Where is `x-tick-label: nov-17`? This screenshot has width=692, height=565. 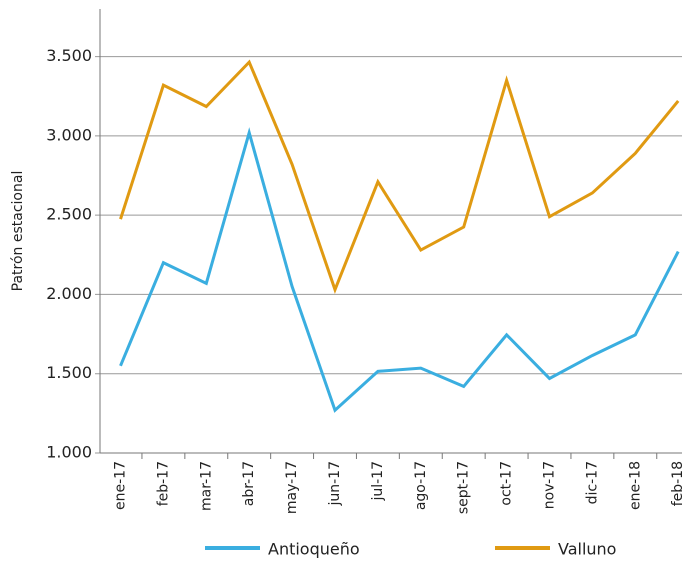
x-tick-label: nov-17 is located at coordinates (550, 485).